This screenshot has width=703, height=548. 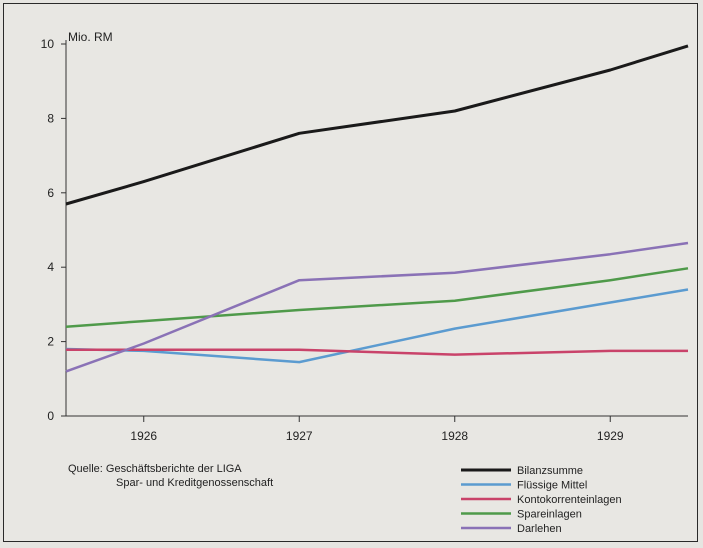 I want to click on x-tick-label: 1927, so click(x=299, y=436).